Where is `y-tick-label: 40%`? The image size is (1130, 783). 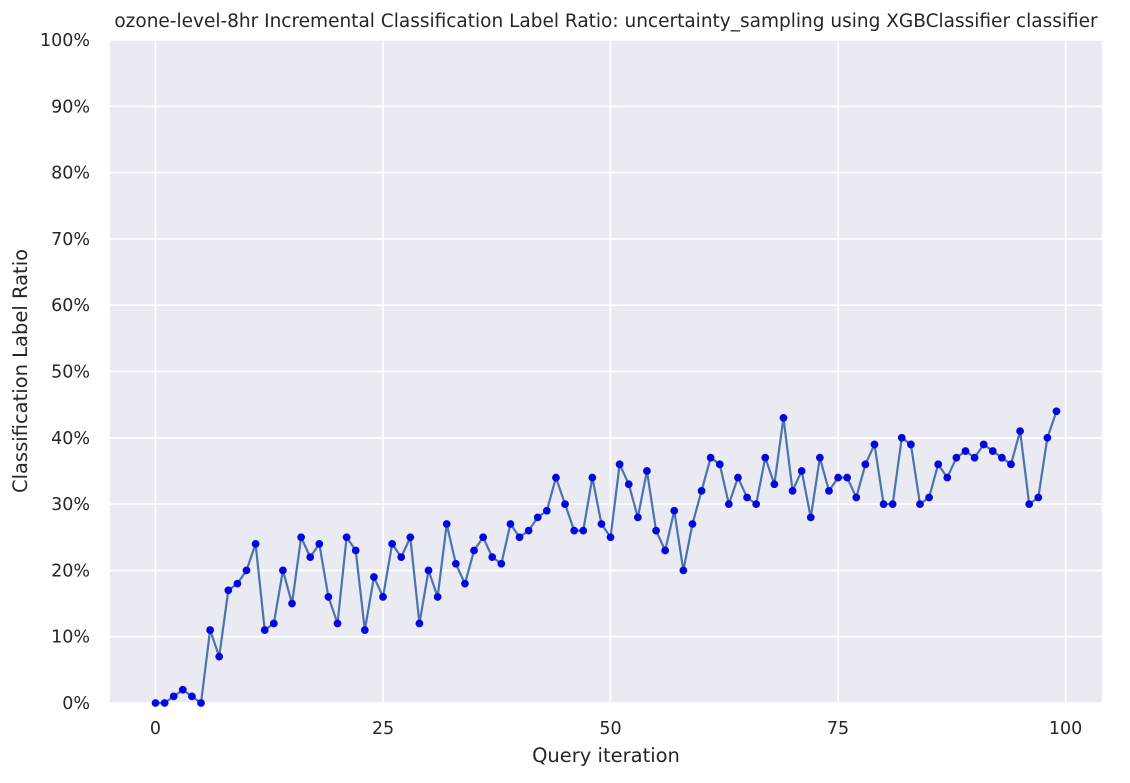
y-tick-label: 40% is located at coordinates (70, 439).